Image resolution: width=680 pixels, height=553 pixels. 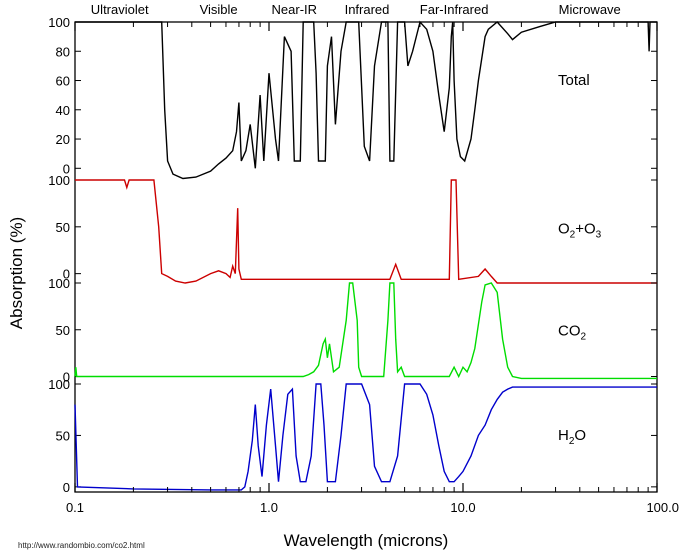 I want to click on x-tick-label: 10.0, so click(x=462, y=507).